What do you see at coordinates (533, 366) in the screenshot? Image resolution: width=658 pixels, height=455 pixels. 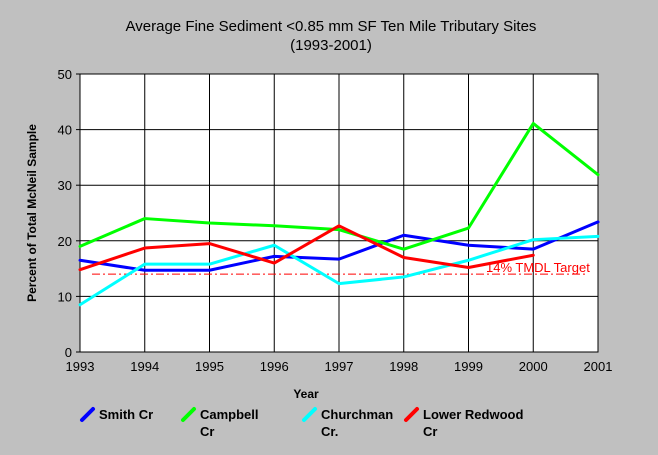 I see `x-tick-label-2000: 2000` at bounding box center [533, 366].